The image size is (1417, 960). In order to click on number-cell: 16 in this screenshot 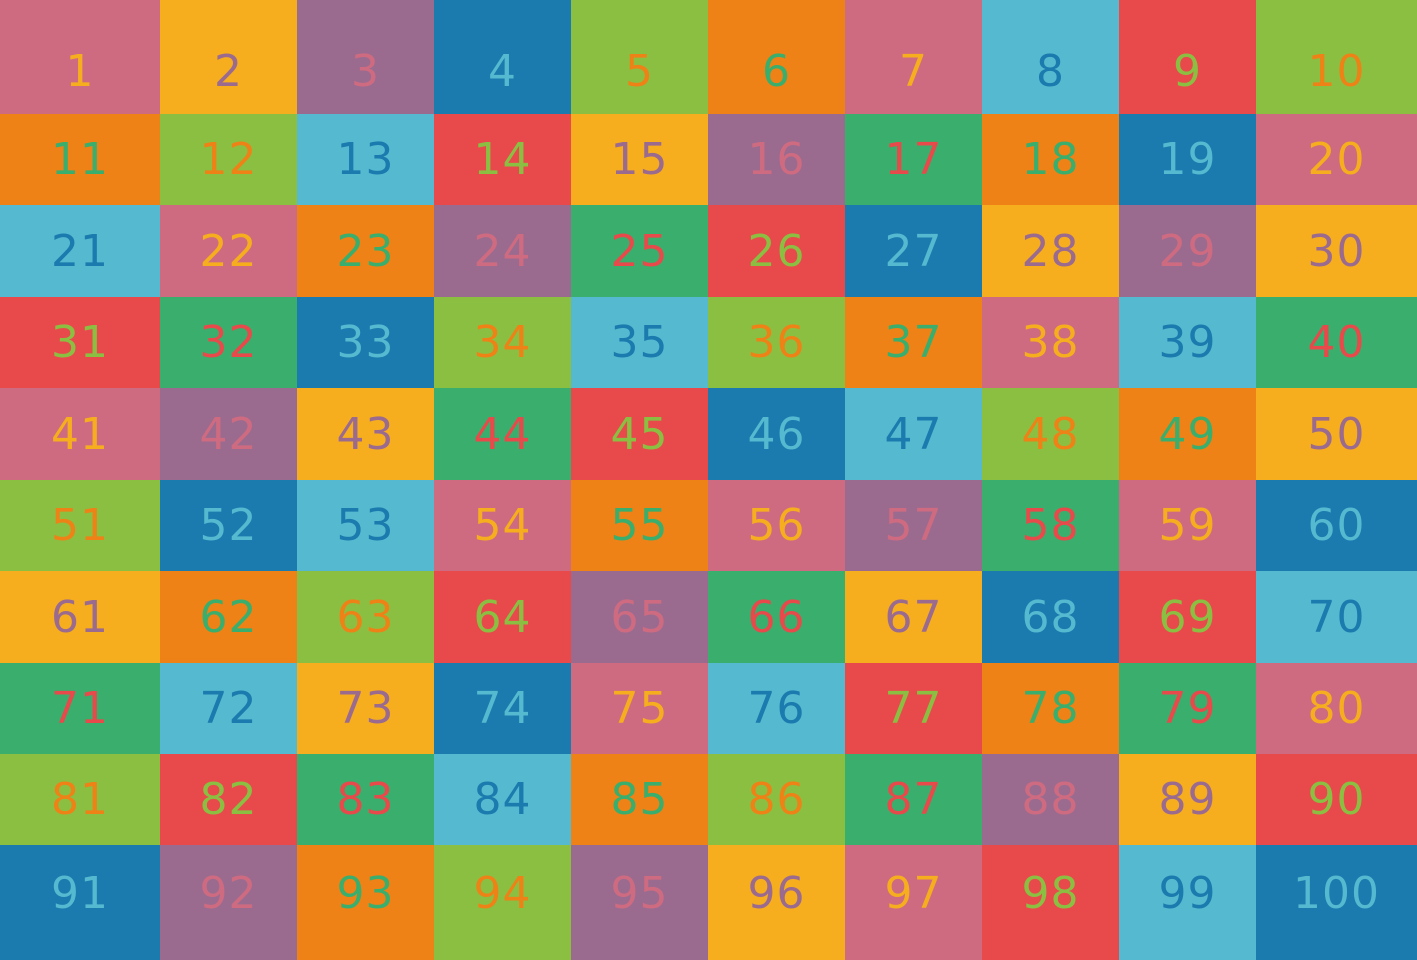, I will do `click(776, 159)`.